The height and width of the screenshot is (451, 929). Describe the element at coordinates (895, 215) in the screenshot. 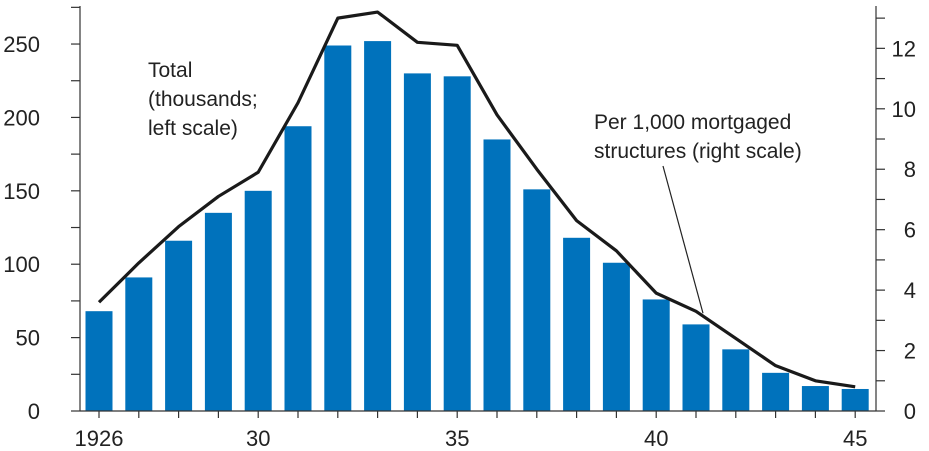

I see `right-y-axis: 0 2 4 6 8 10 12` at that location.